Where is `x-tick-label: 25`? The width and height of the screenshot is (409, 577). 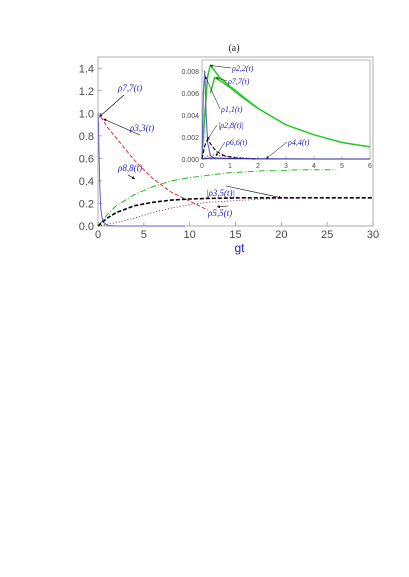 x-tick-label: 25 is located at coordinates (327, 235).